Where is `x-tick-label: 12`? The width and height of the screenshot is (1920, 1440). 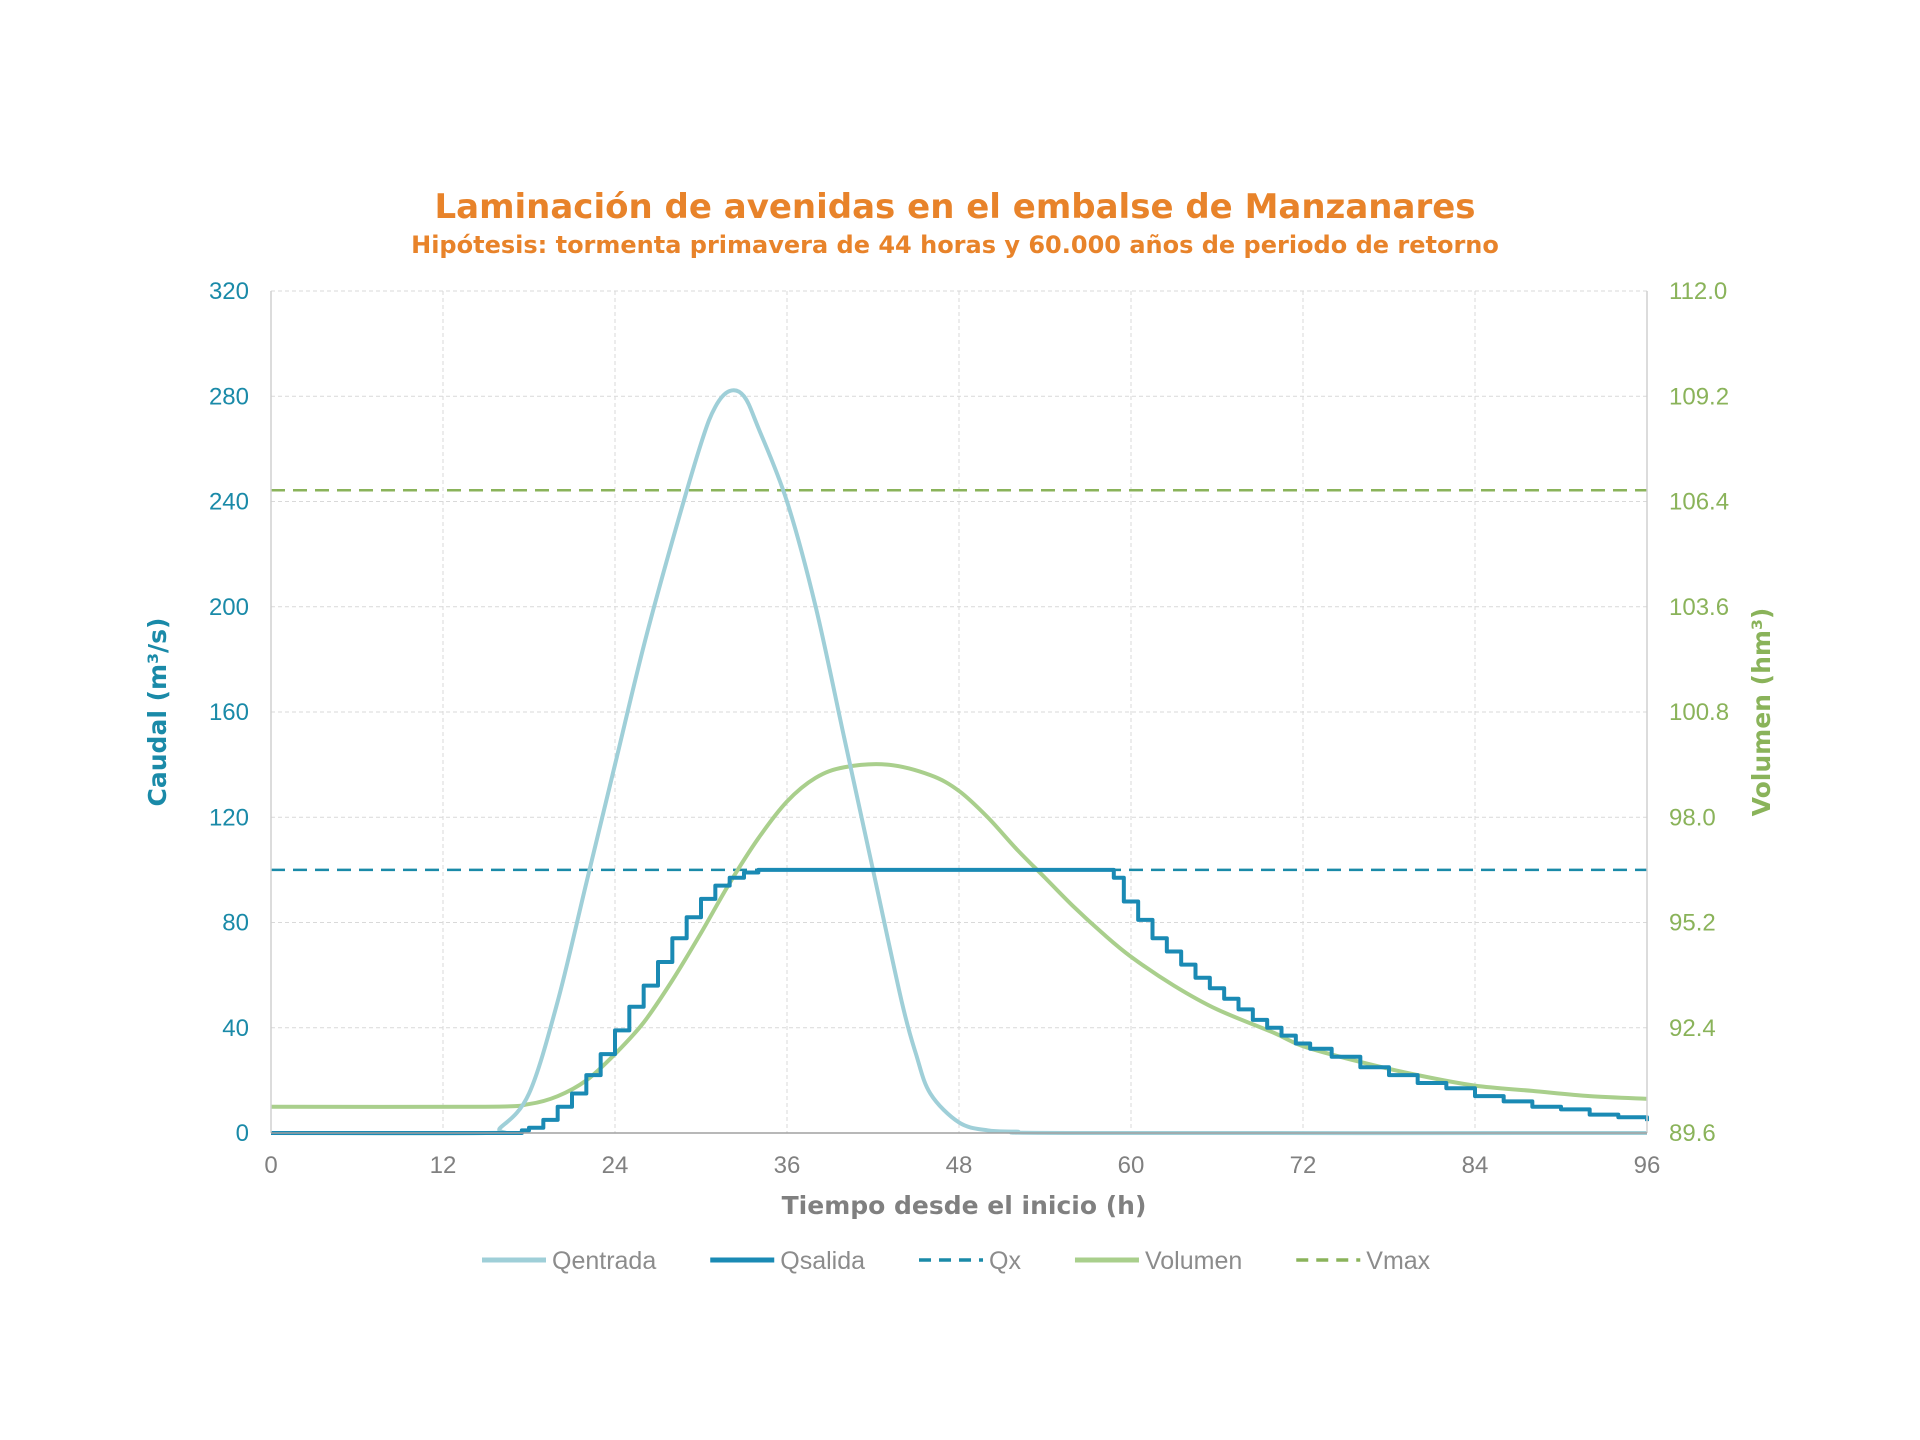
x-tick-label: 12 is located at coordinates (443, 1165).